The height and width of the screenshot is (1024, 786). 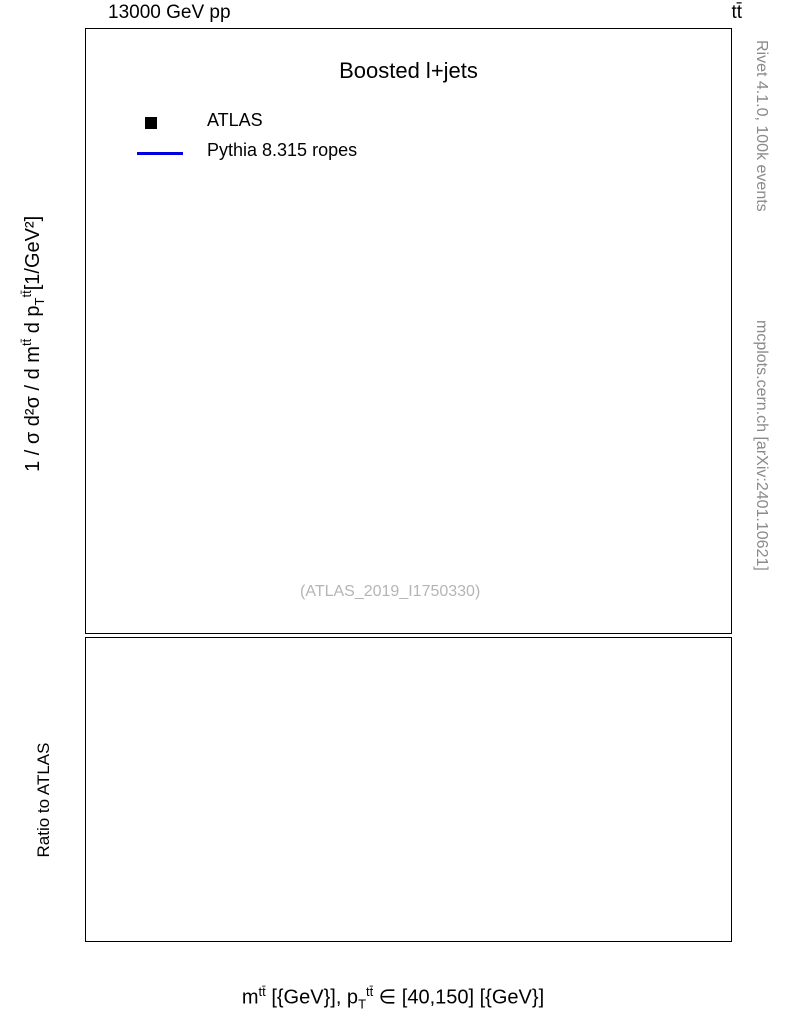 What do you see at coordinates (169, 12) in the screenshot?
I see `beam-energy-label: 13000 GeV pp` at bounding box center [169, 12].